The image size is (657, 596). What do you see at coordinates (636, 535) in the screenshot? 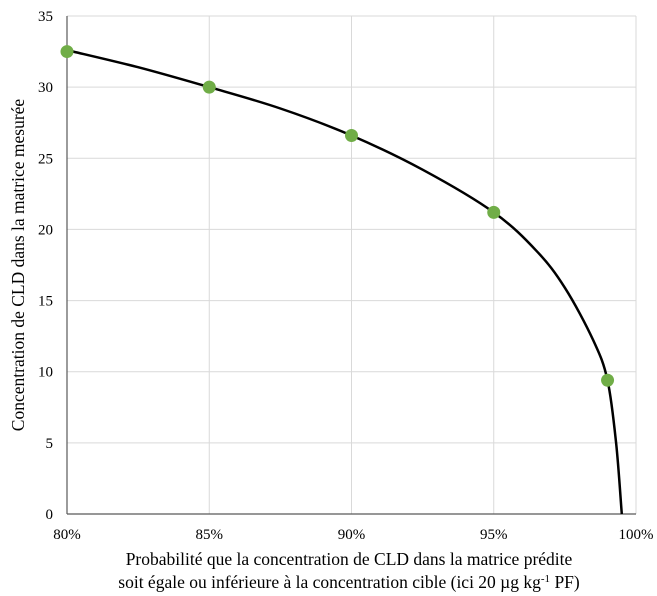
I see `x-tick-label-4: 100%` at bounding box center [636, 535].